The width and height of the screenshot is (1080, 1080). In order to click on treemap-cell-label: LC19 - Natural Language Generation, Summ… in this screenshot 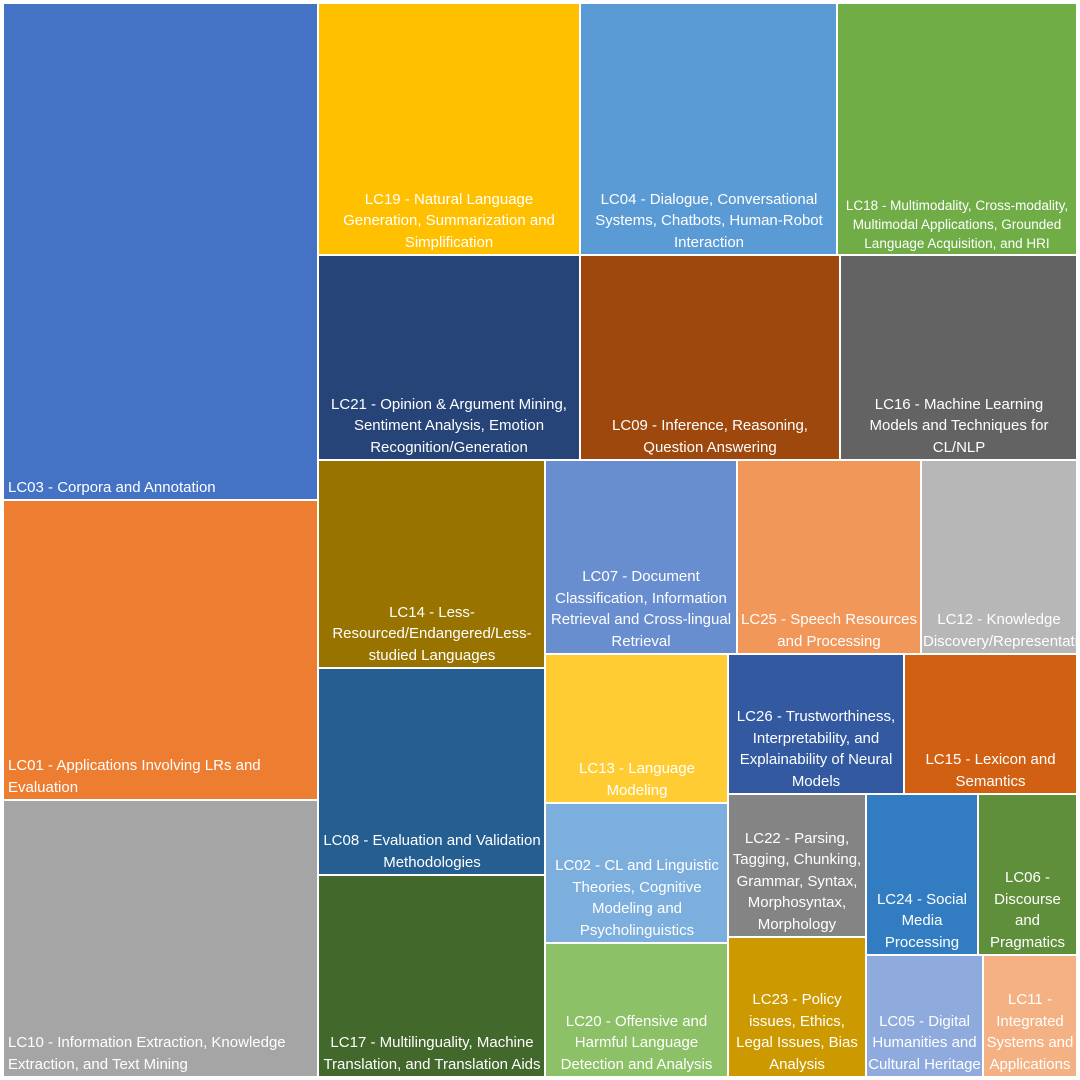, I will do `click(449, 220)`.